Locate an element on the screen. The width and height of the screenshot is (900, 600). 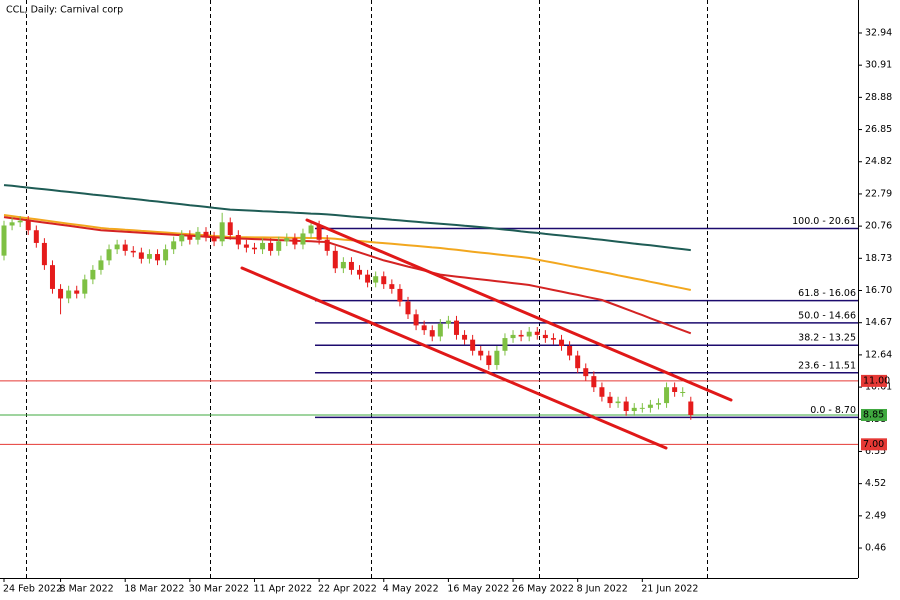
x-tick-label: 8 Jun 2022 is located at coordinates (602, 589).